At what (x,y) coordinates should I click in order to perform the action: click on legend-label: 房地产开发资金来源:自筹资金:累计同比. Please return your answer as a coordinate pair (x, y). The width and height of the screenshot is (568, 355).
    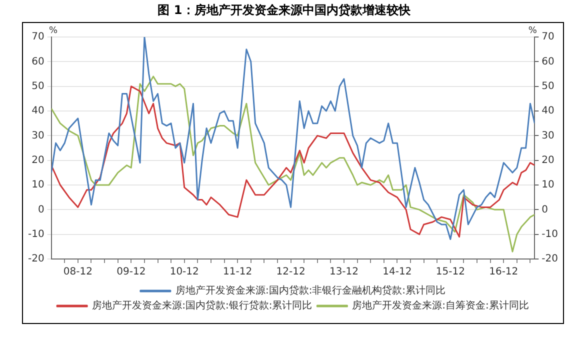
    Looking at the image, I should click on (440, 306).